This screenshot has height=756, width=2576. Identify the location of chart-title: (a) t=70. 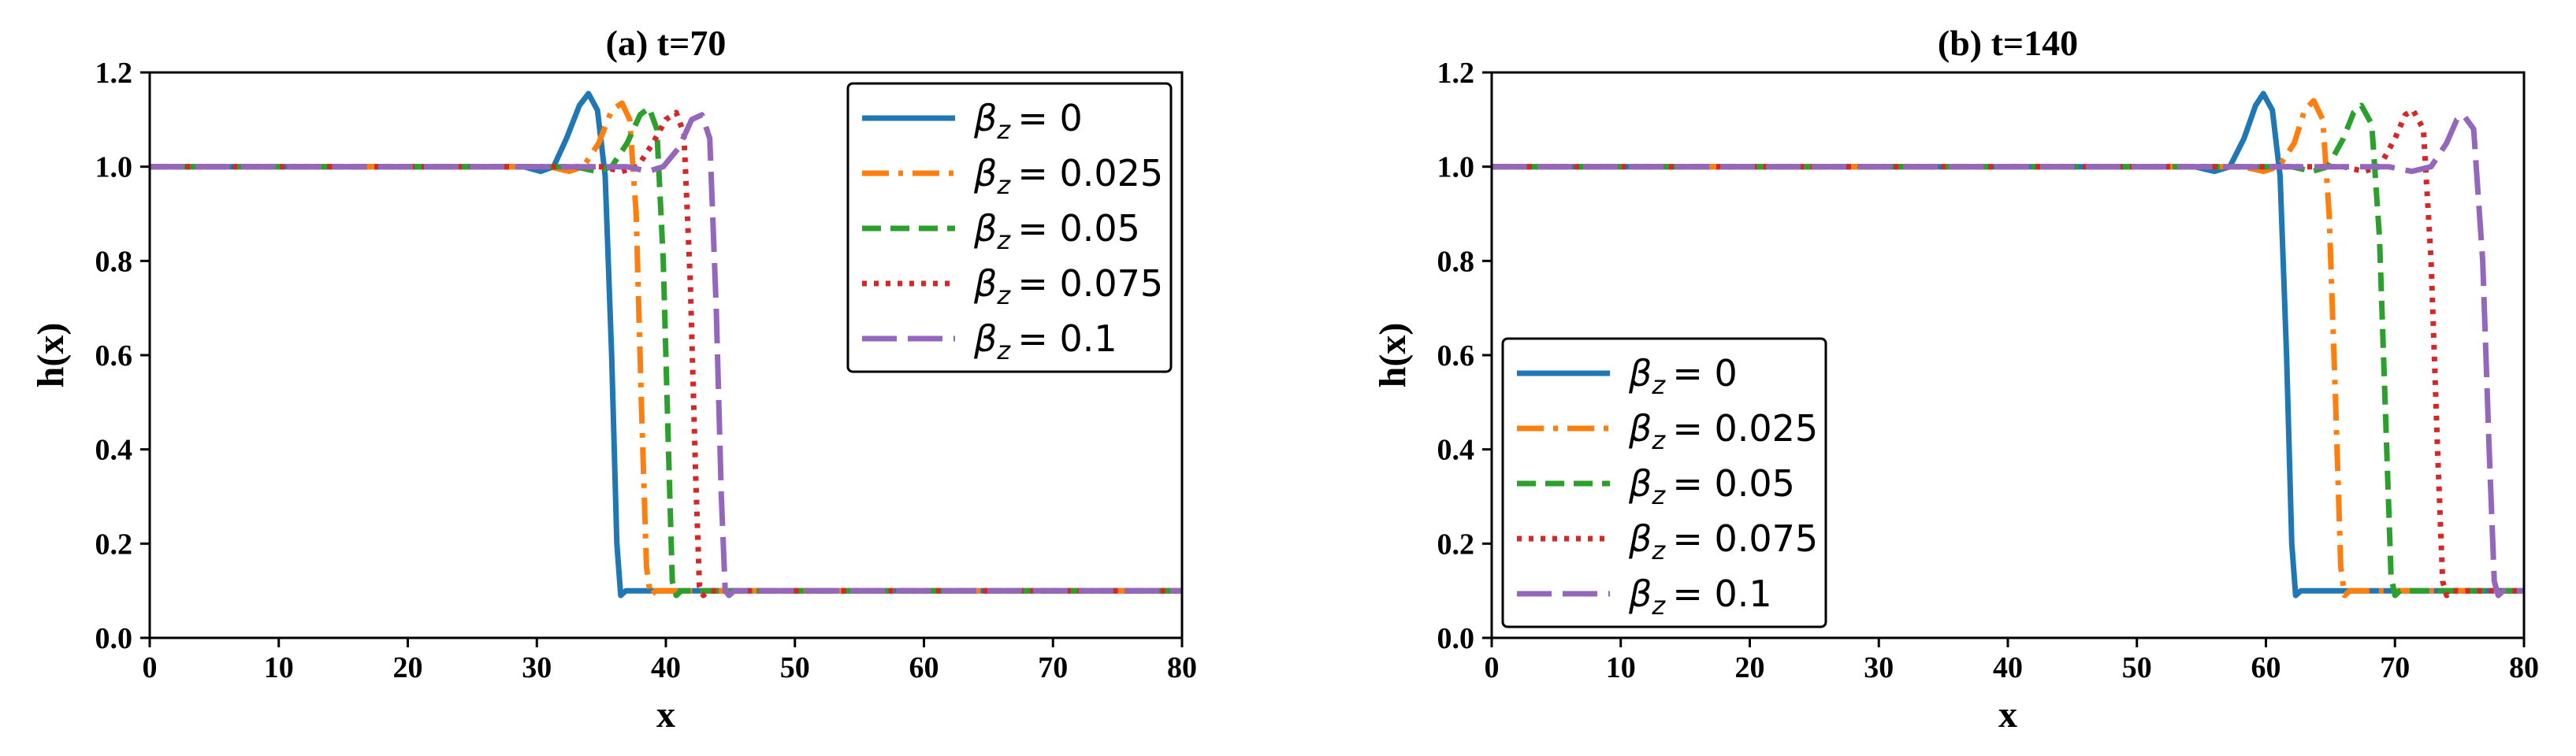
(666, 43).